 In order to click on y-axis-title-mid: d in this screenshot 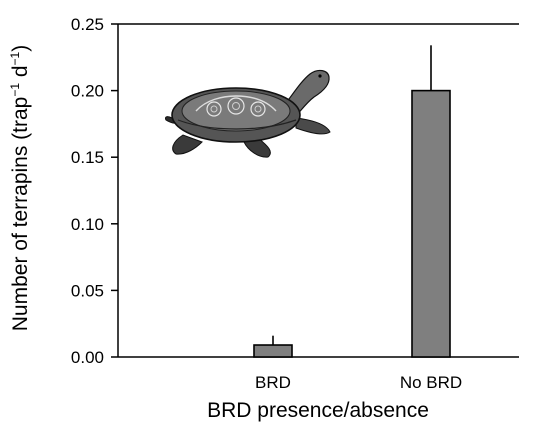, I will do `click(20, 74)`.